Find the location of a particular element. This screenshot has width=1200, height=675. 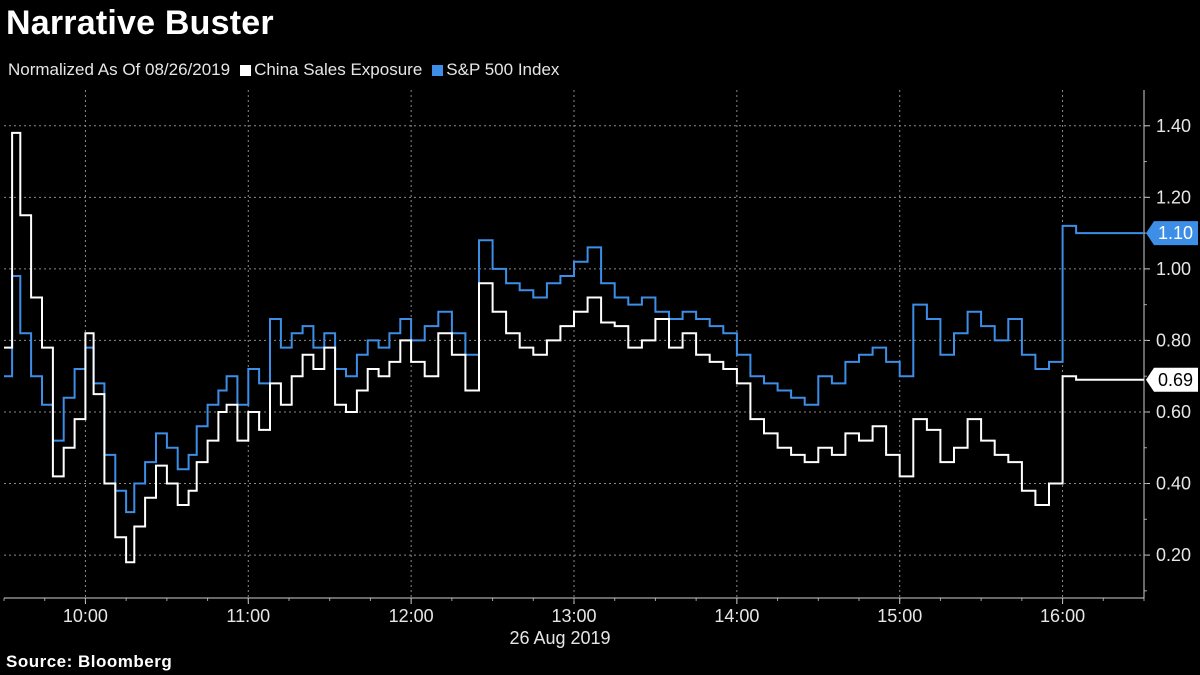

last-value-tag-sp500 is located at coordinates (1172, 233).